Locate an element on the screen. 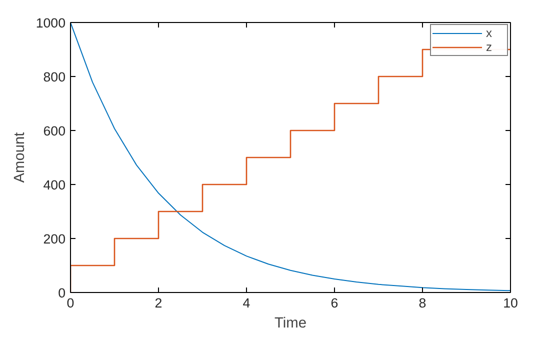 Image resolution: width=560 pixels, height=337 pixels. legend-label: x is located at coordinates (489, 33).